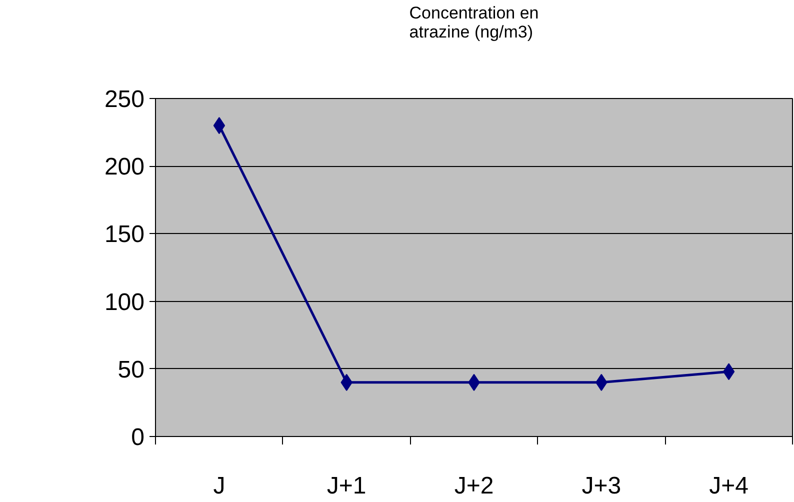 The width and height of the screenshot is (794, 502). What do you see at coordinates (219, 486) in the screenshot?
I see `x-tick-label: J` at bounding box center [219, 486].